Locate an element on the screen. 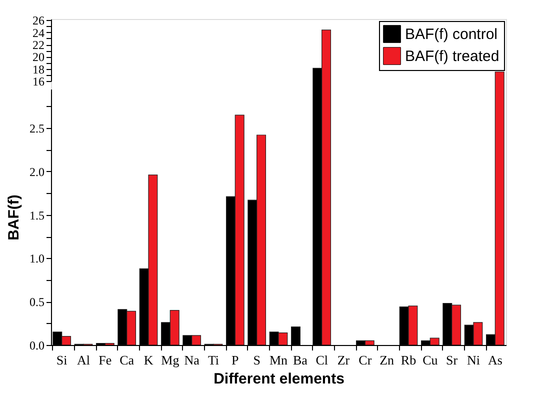 Image resolution: width=536 pixels, height=411 pixels. x-tick-label: Si is located at coordinates (62, 360).